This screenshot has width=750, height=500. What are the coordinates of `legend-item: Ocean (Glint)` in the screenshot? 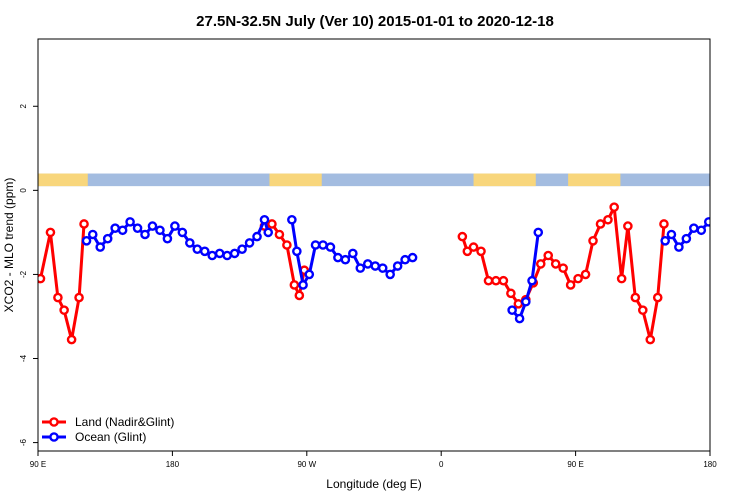 It's located at (94, 437).